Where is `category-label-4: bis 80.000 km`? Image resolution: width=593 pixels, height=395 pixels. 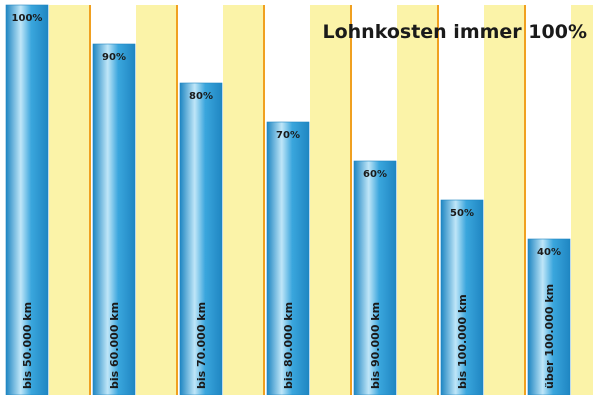 category-label-4: bis 80.000 km is located at coordinates (288, 345).